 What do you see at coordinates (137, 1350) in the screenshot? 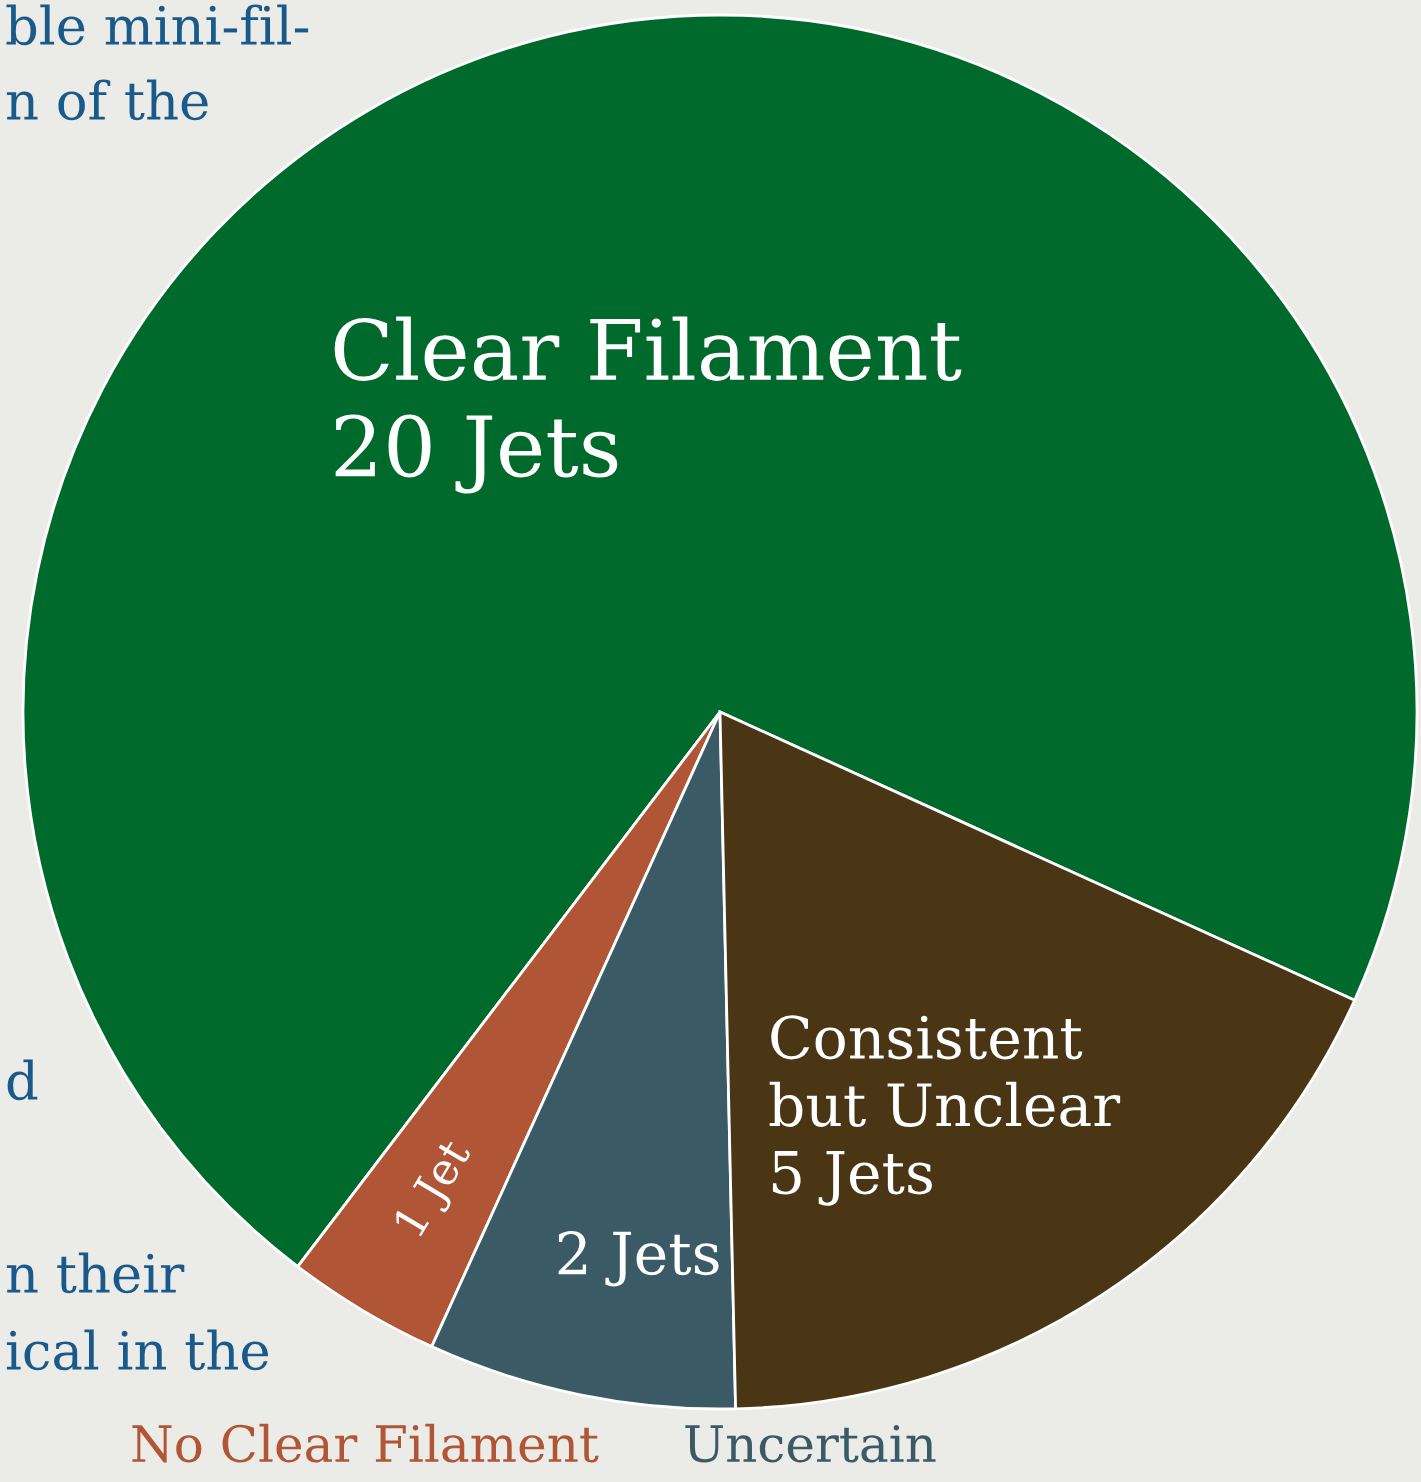
I see `text: ical in the` at bounding box center [137, 1350].